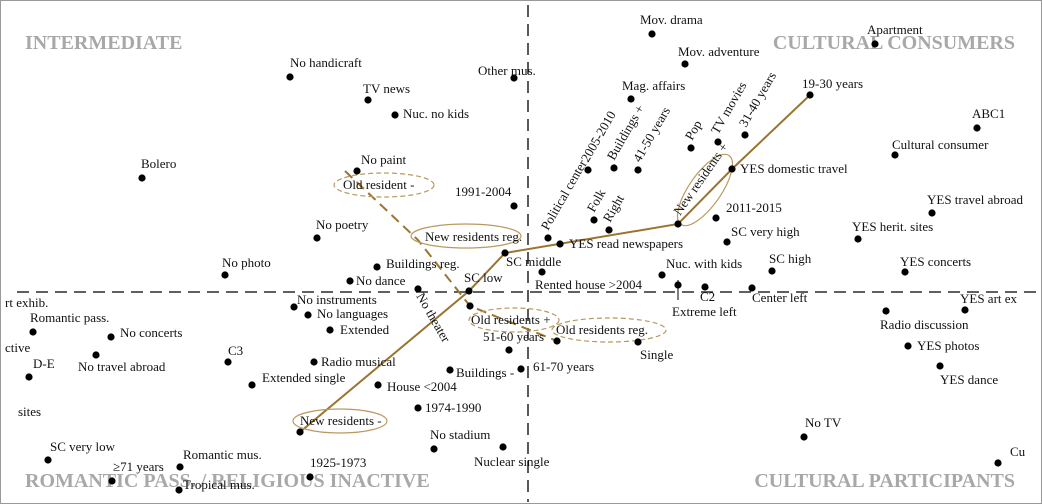  I want to click on point-label: New residents -, so click(341, 420).